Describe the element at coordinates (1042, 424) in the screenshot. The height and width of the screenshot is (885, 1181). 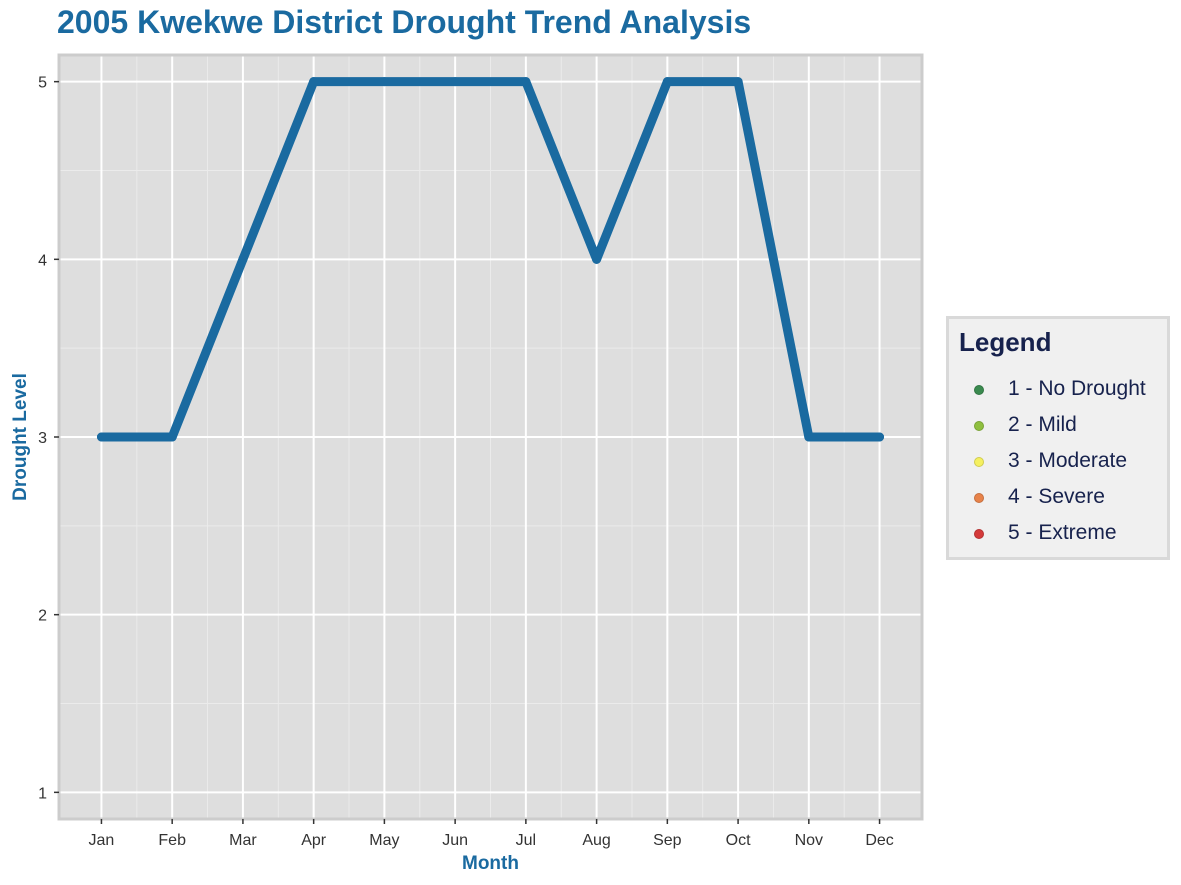
I see `legend-label: 2 - Mild` at that location.